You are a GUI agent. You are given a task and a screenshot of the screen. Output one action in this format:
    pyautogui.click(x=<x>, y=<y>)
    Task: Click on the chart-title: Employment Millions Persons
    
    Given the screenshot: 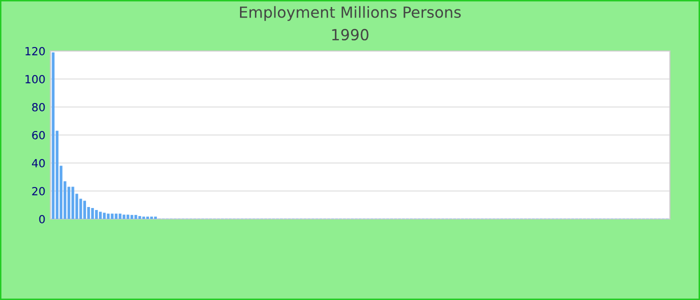 What is the action you would take?
    pyautogui.click(x=350, y=13)
    